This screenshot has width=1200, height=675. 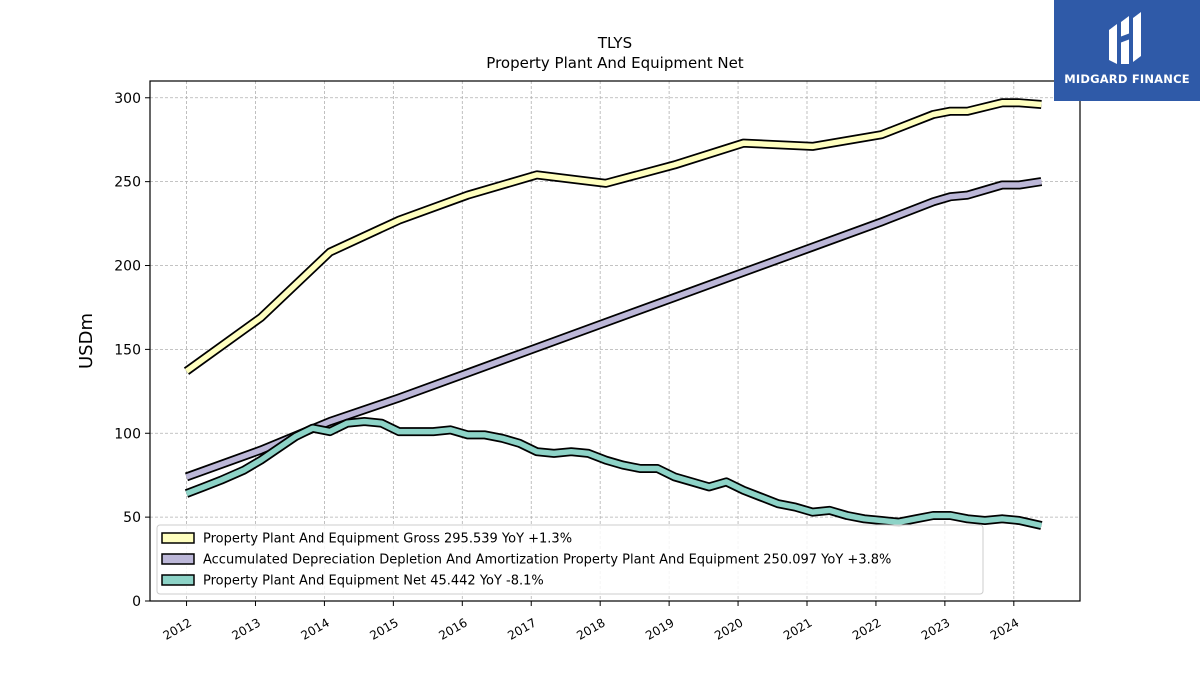 I want to click on chart-title: TLYS, so click(x=614, y=43).